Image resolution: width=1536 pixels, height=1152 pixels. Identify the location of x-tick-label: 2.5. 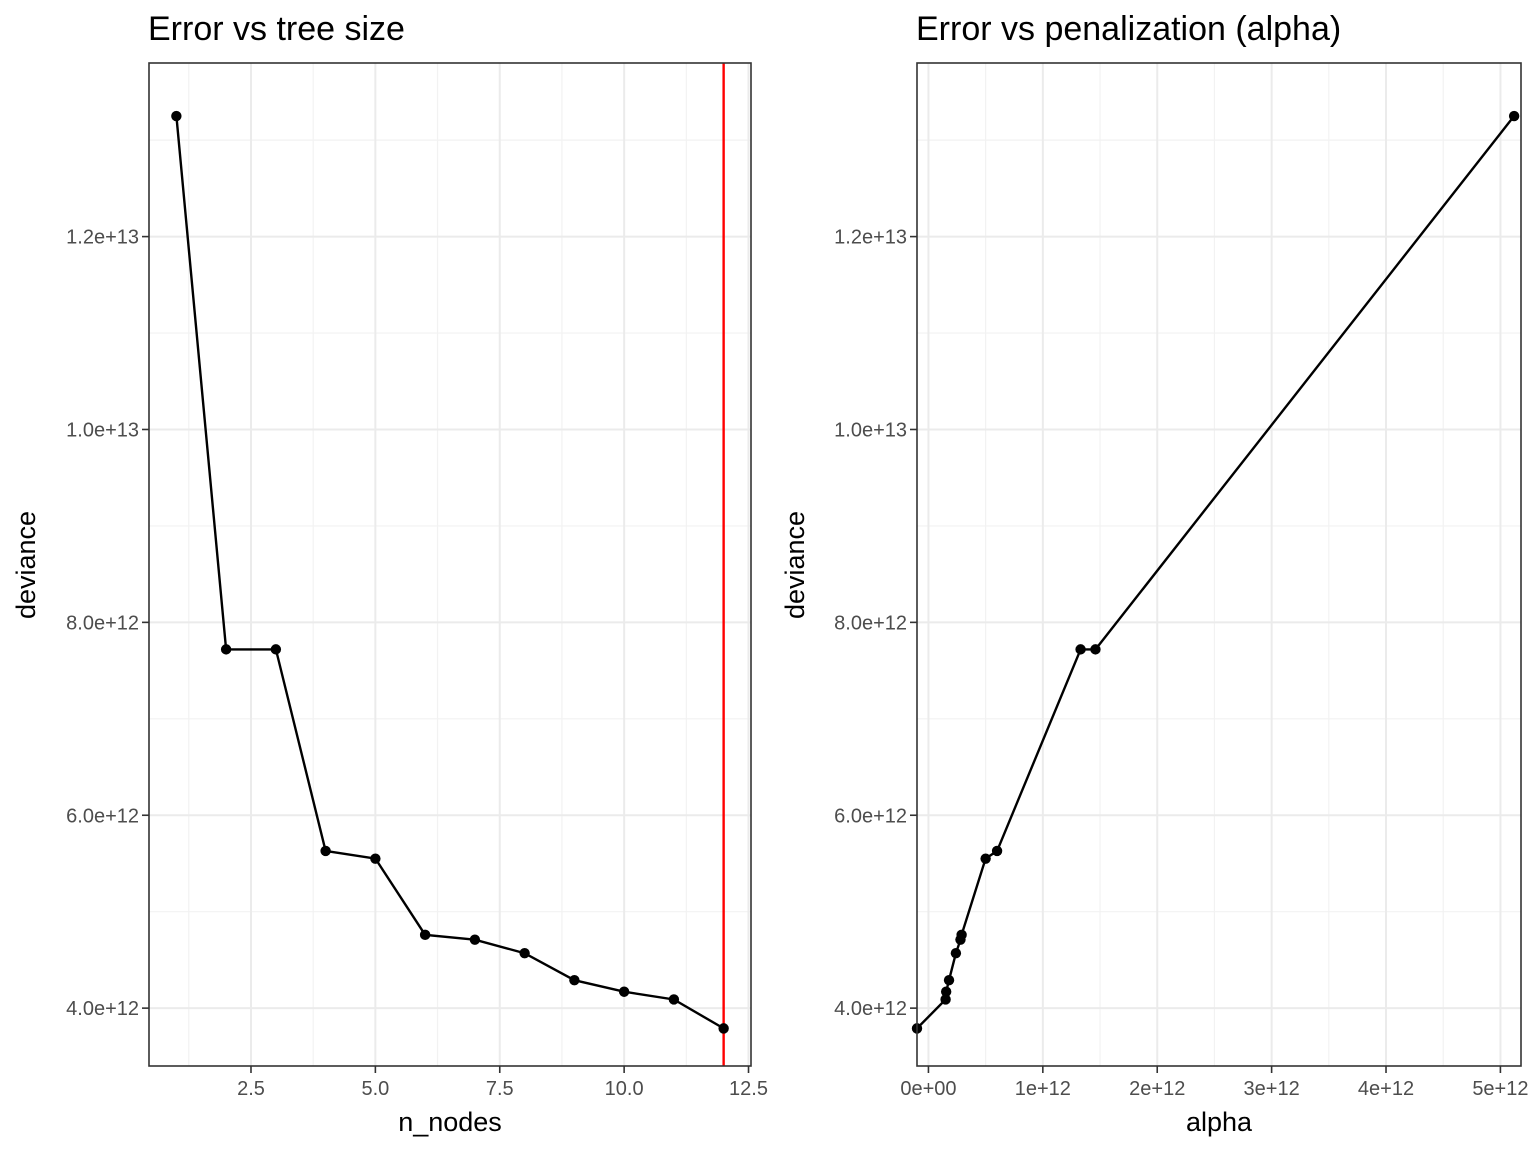
(251, 1089).